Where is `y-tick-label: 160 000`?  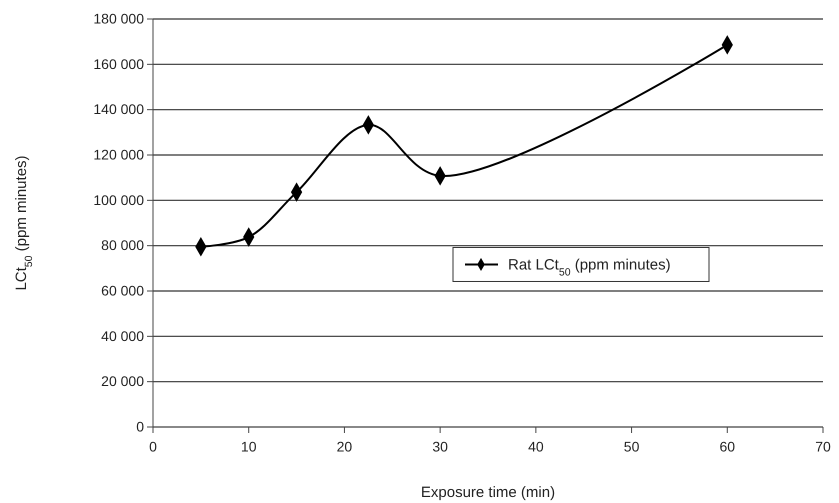 y-tick-label: 160 000 is located at coordinates (118, 64).